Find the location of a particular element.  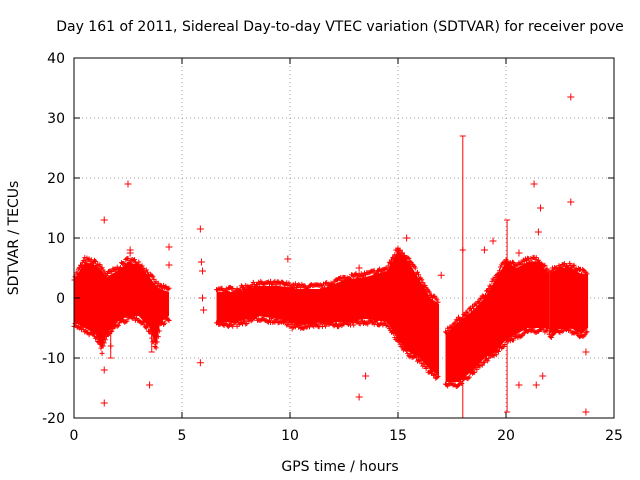

y-tick-label: 10 is located at coordinates (56, 239).